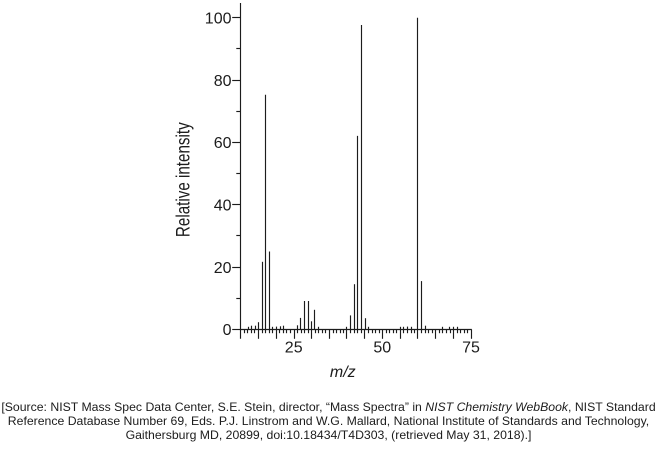 Image resolution: width=657 pixels, height=450 pixels. I want to click on svg-text: 0, so click(227, 330).